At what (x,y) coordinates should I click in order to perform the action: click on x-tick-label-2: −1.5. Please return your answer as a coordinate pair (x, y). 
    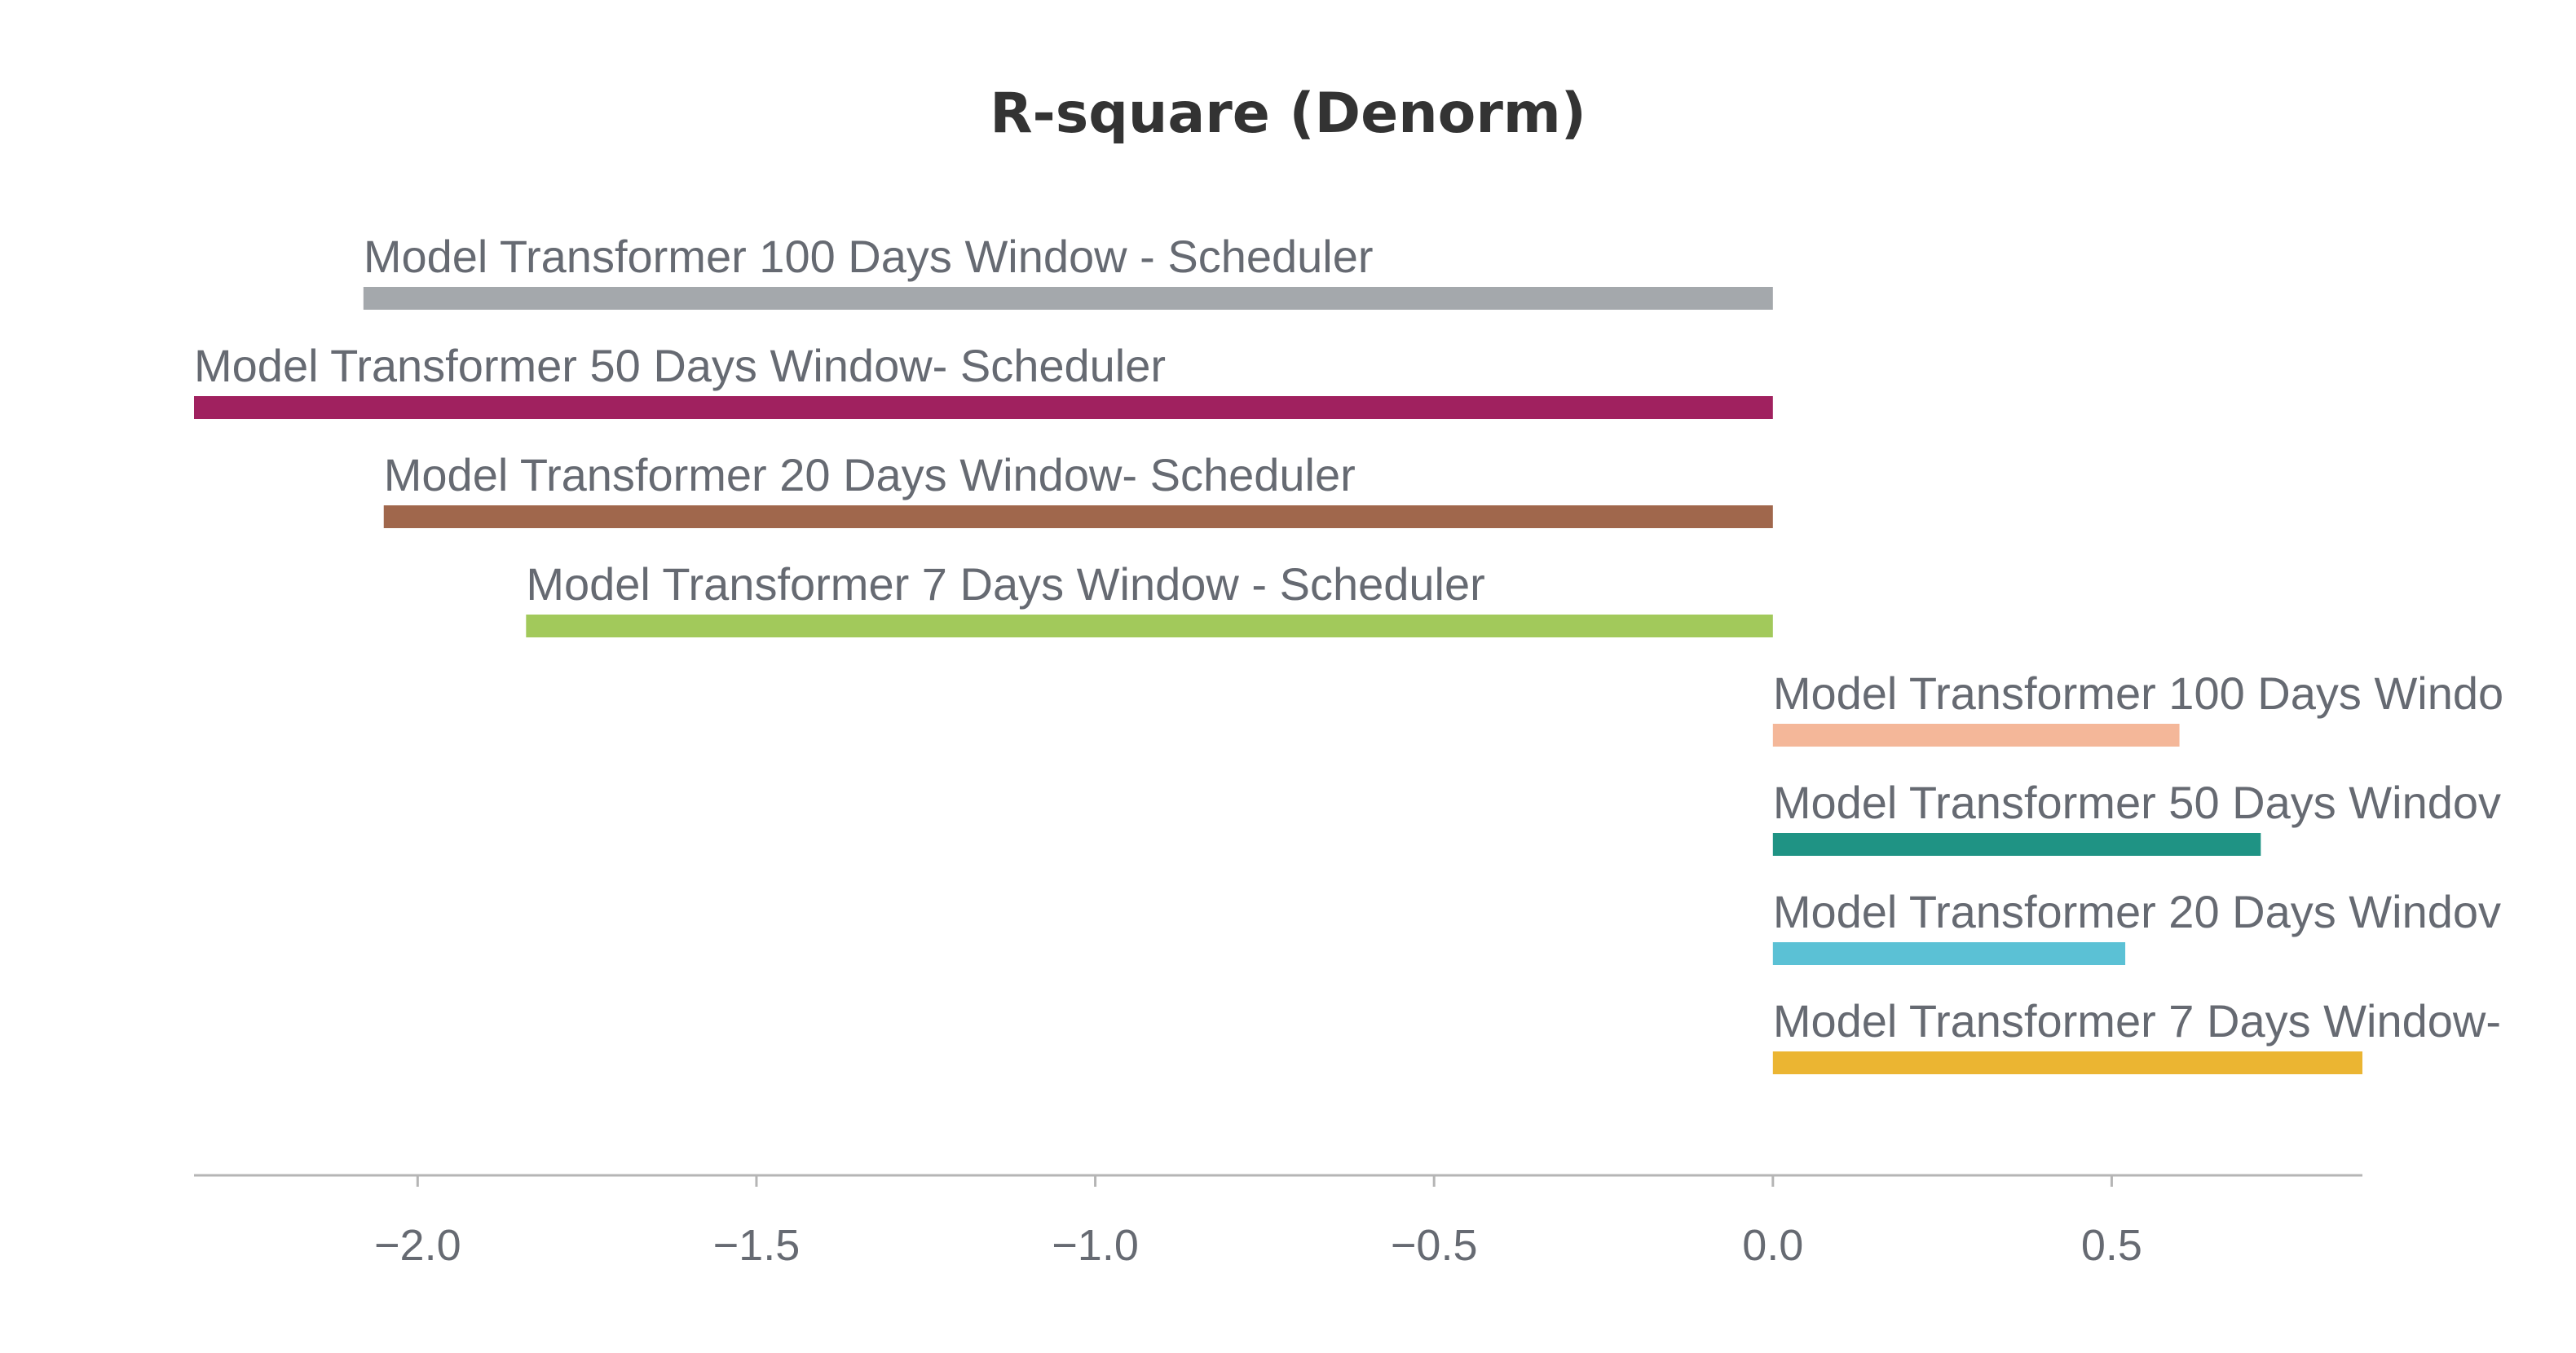
    Looking at the image, I should click on (757, 1245).